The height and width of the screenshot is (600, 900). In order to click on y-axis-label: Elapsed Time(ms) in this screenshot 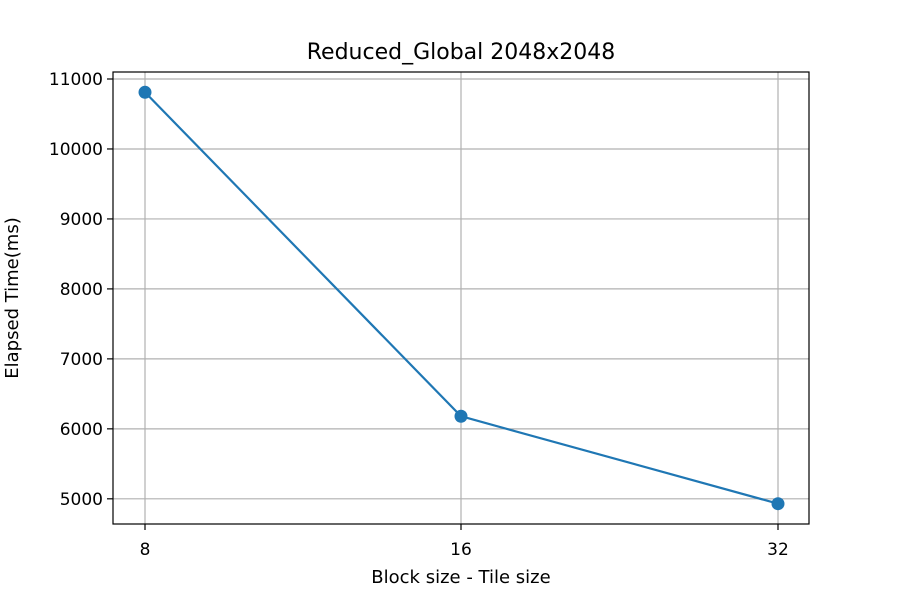, I will do `click(12, 297)`.